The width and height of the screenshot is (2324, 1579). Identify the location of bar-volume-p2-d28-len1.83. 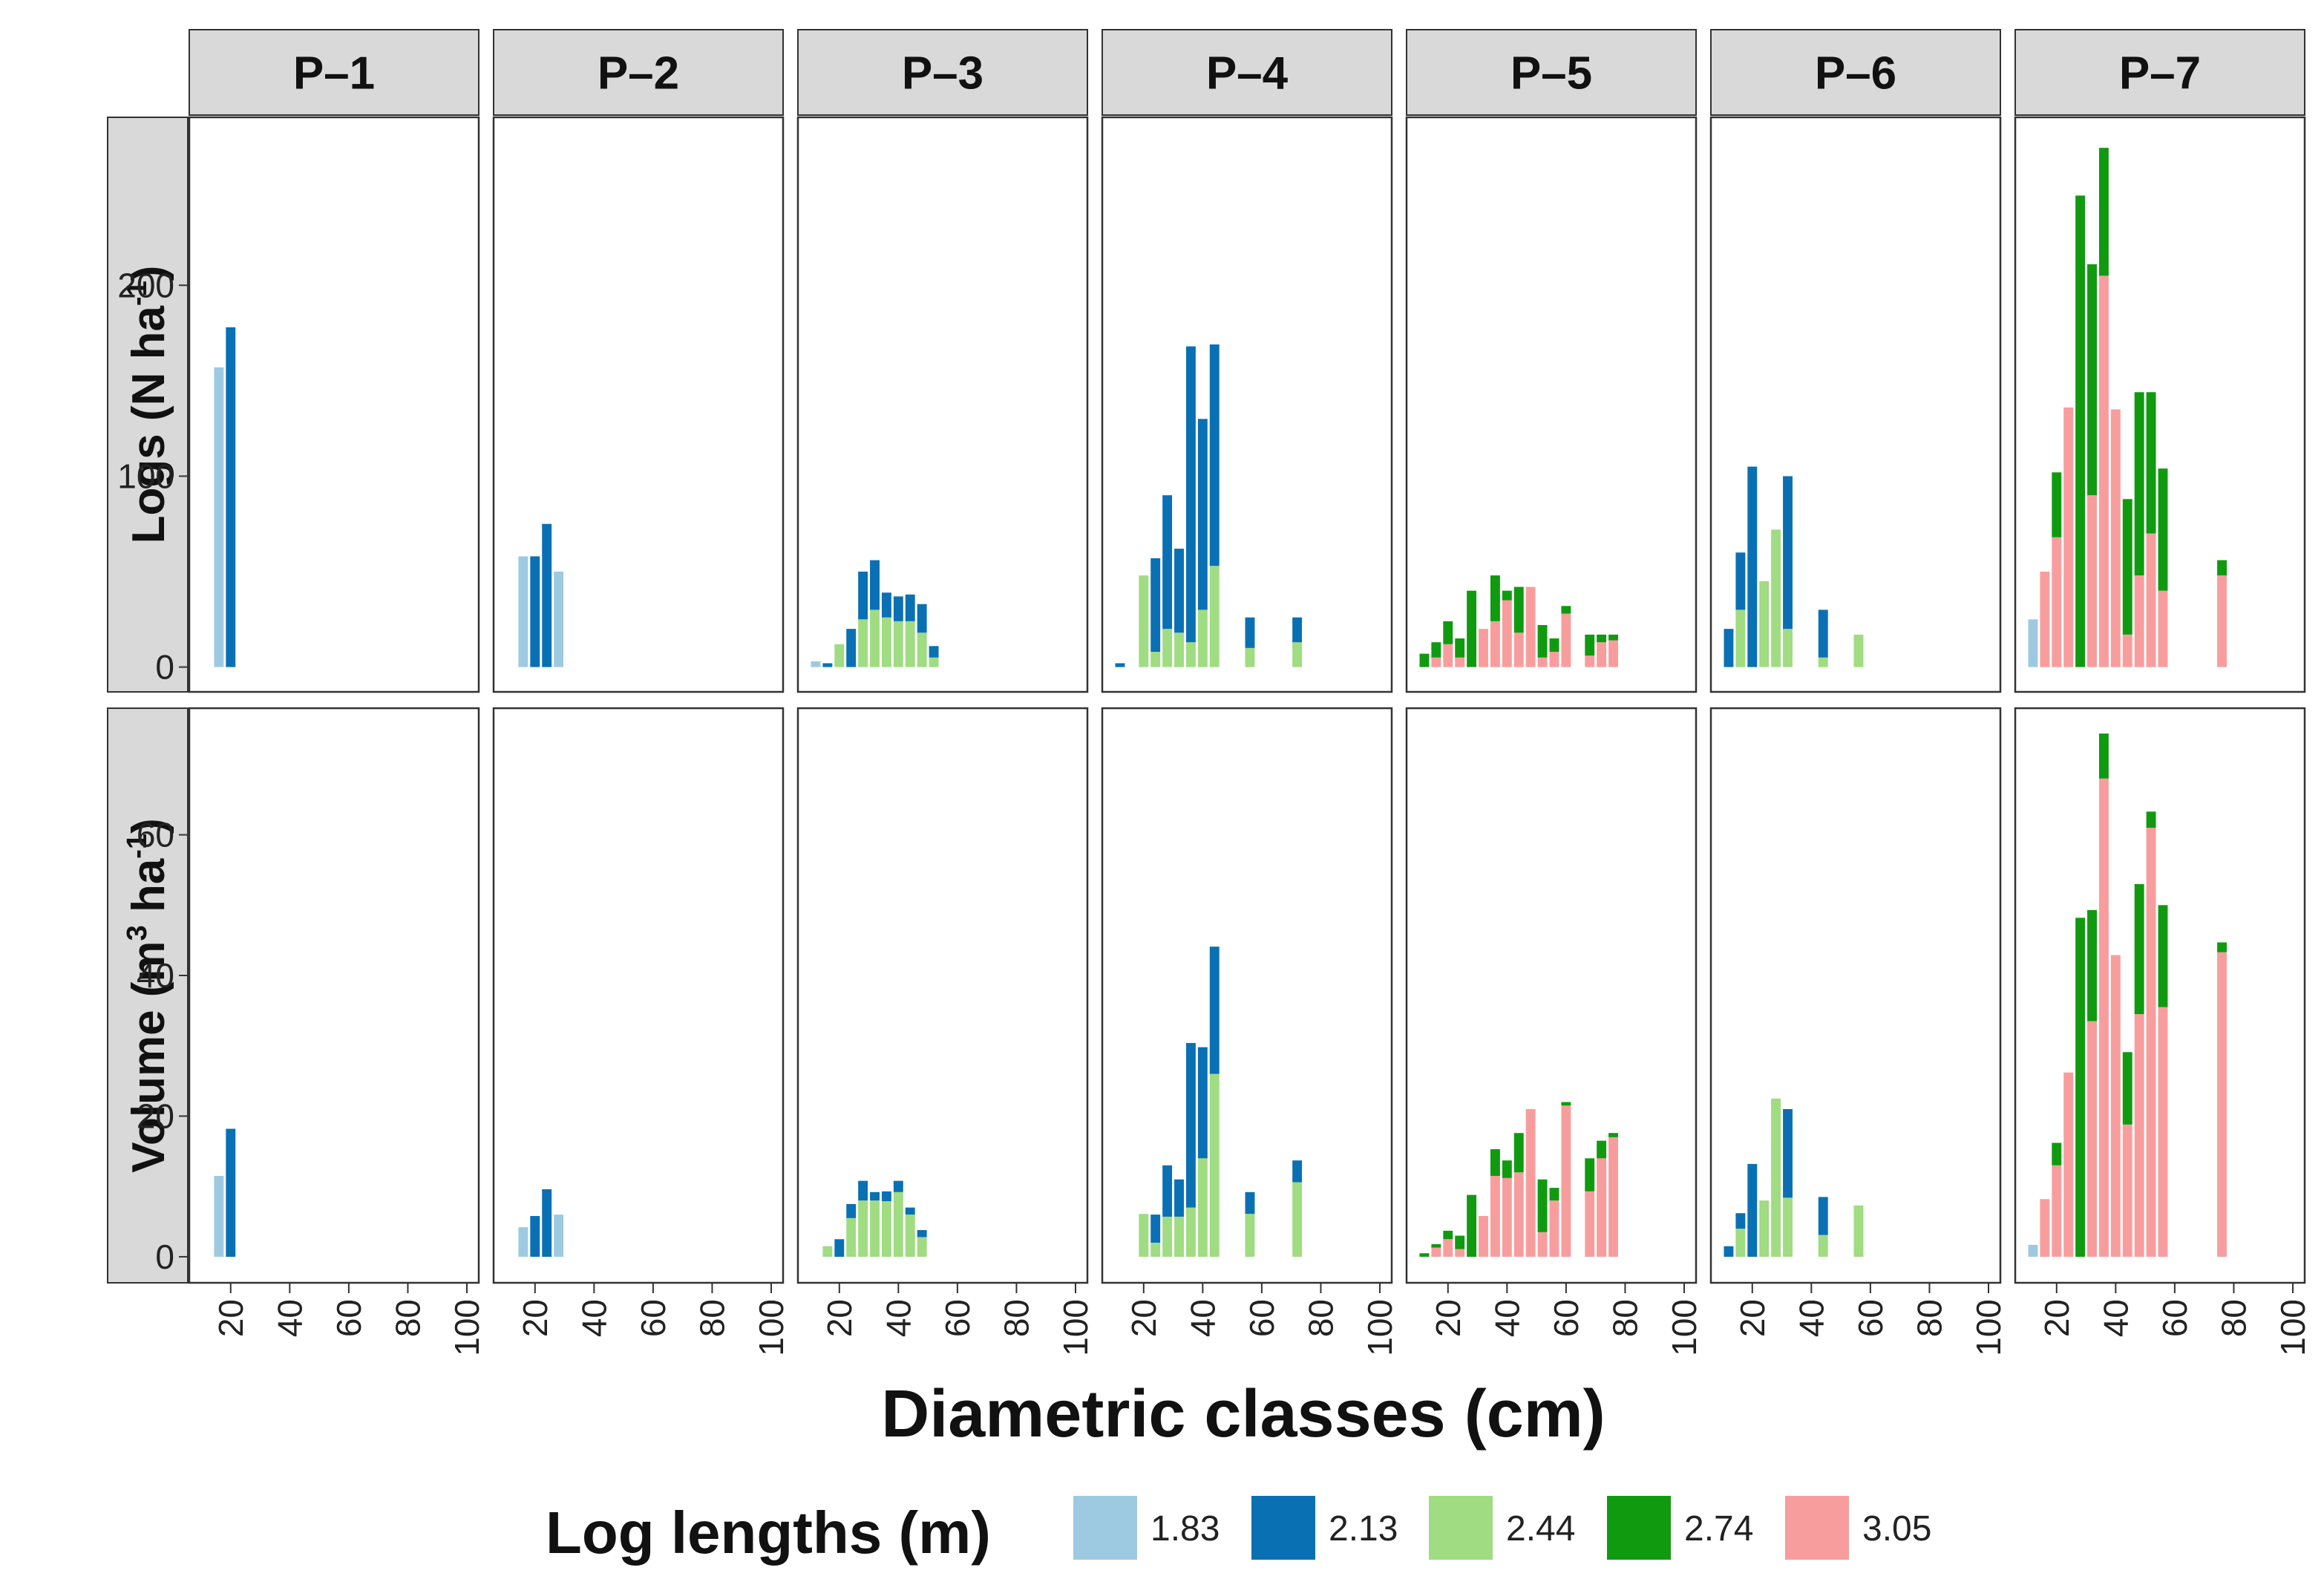
(559, 1236).